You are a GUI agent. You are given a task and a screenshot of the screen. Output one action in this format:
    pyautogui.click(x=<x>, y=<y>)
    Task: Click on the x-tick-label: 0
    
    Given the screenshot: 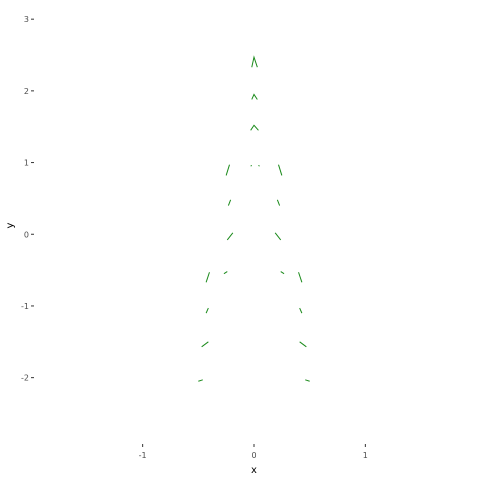 What is the action you would take?
    pyautogui.click(x=253, y=455)
    